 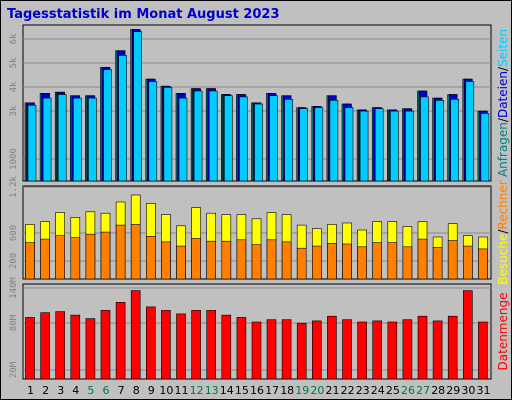 I want to click on y-tick-label: 4k, so click(x=14, y=86).